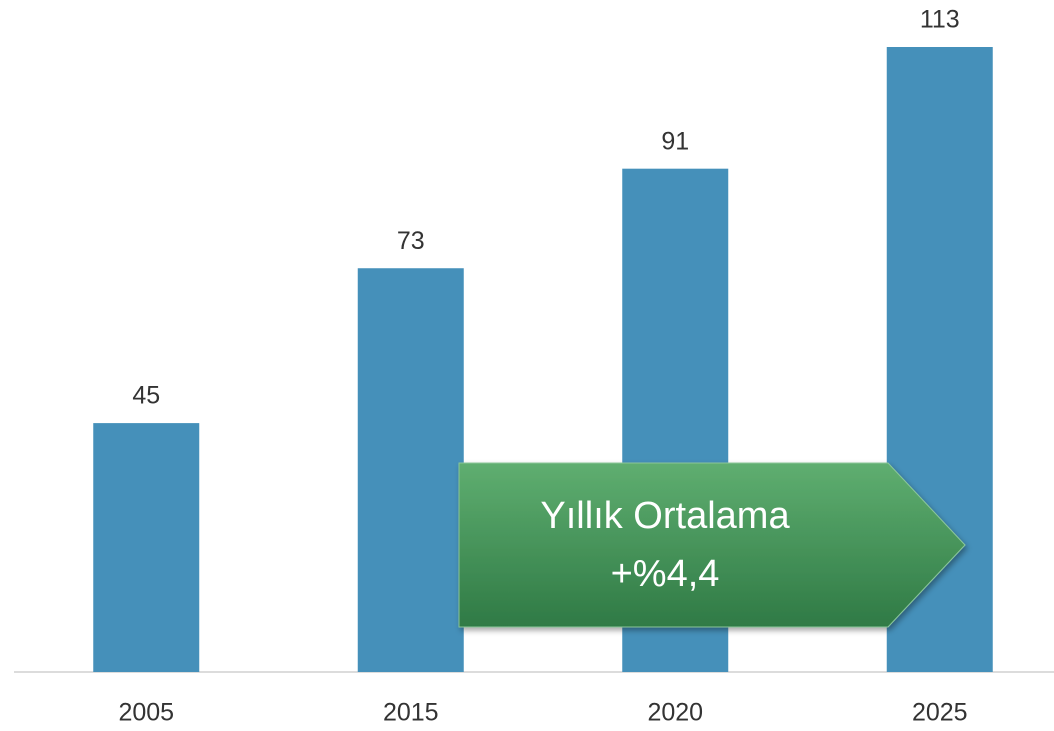  I want to click on value-label: 45, so click(146, 396).